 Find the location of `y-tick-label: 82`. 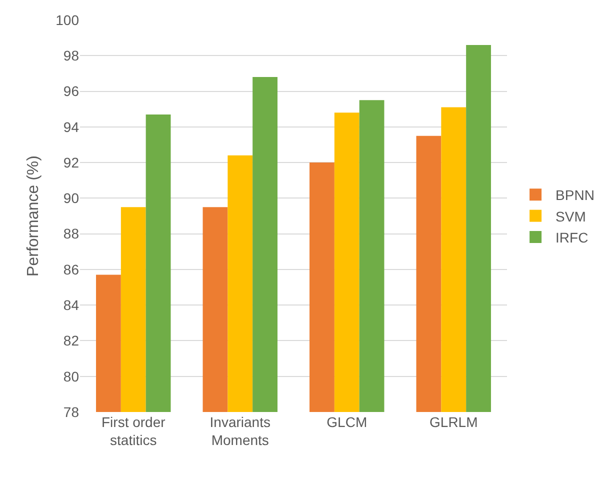

y-tick-label: 82 is located at coordinates (71, 340).